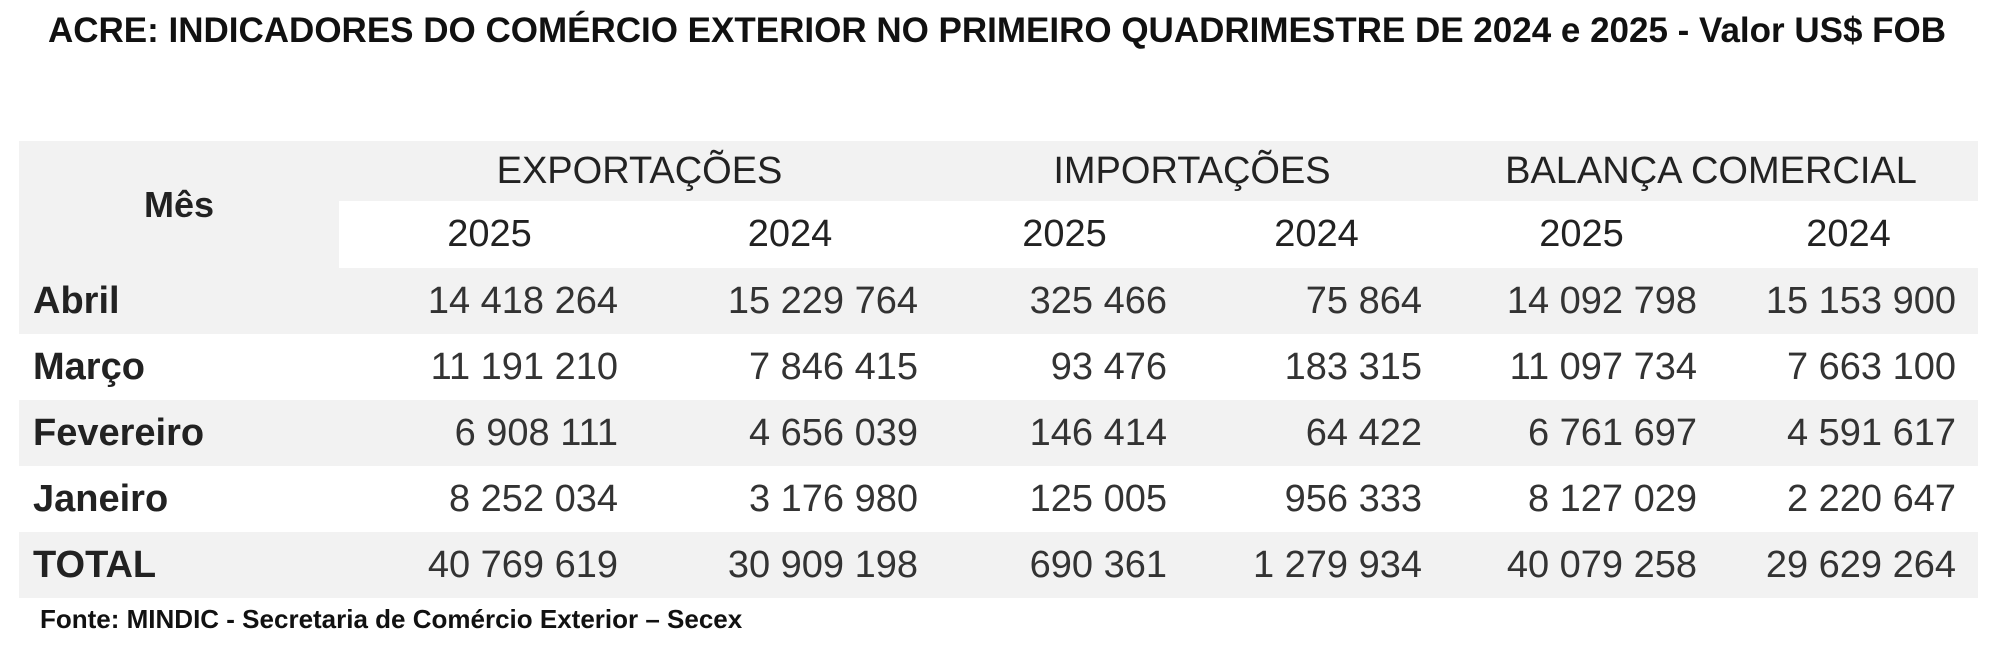  Describe the element at coordinates (790, 565) in the screenshot. I see `cell-value: 30 909 198` at that location.